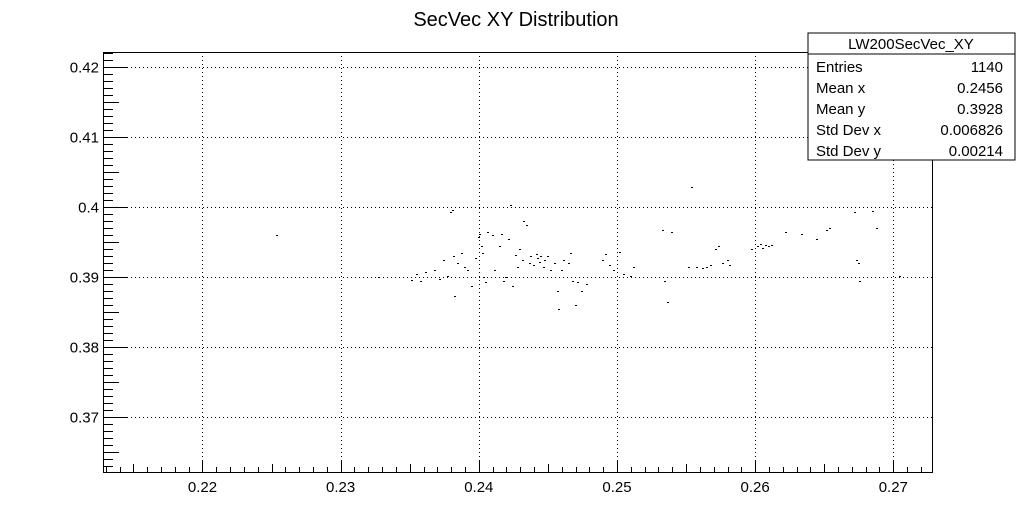  Describe the element at coordinates (478, 487) in the screenshot. I see `x-tick-label: 0.24` at that location.